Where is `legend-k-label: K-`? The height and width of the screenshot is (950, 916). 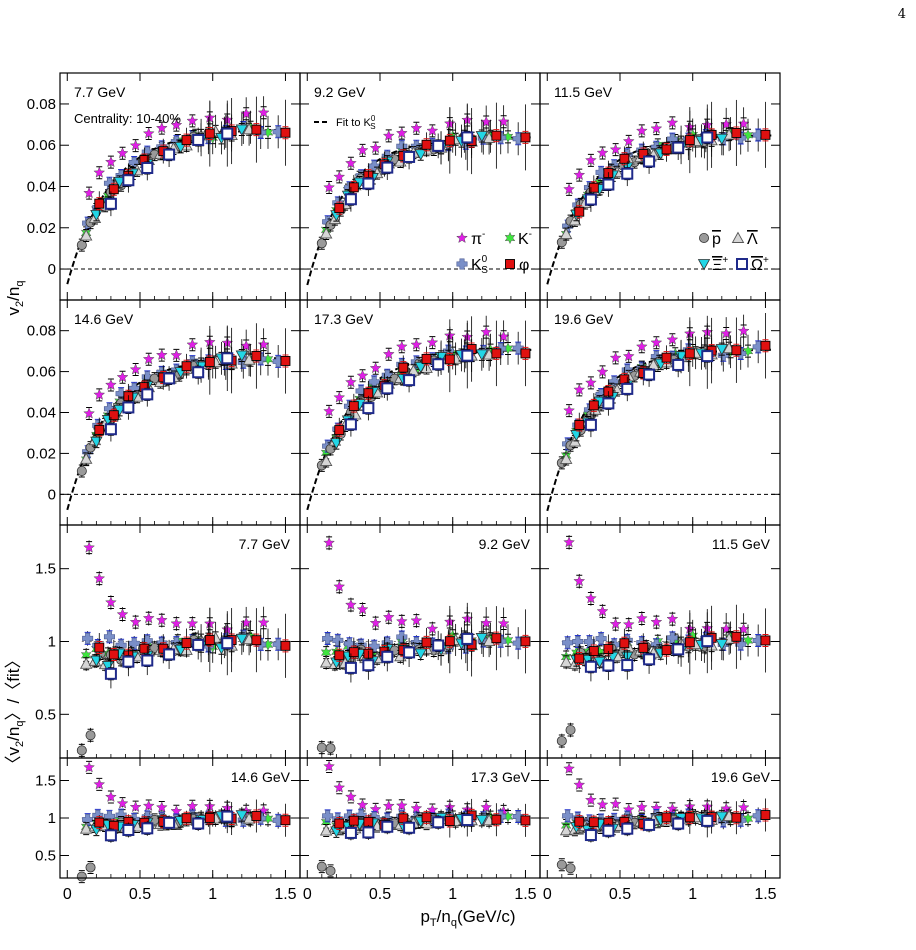
legend-k-label: K- is located at coordinates (525, 238).